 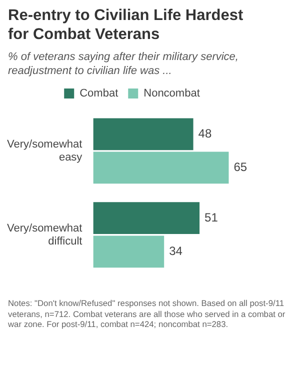 I want to click on y-tick-label: Very/somewhat easy, so click(x=45, y=151).